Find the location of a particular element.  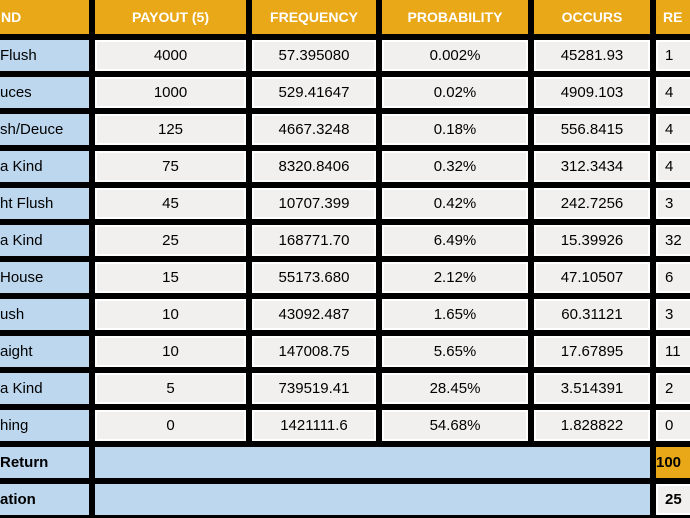

table-row: a Kind 5 739519.41 28.45% 3.514391 2 is located at coordinates (345, 388).